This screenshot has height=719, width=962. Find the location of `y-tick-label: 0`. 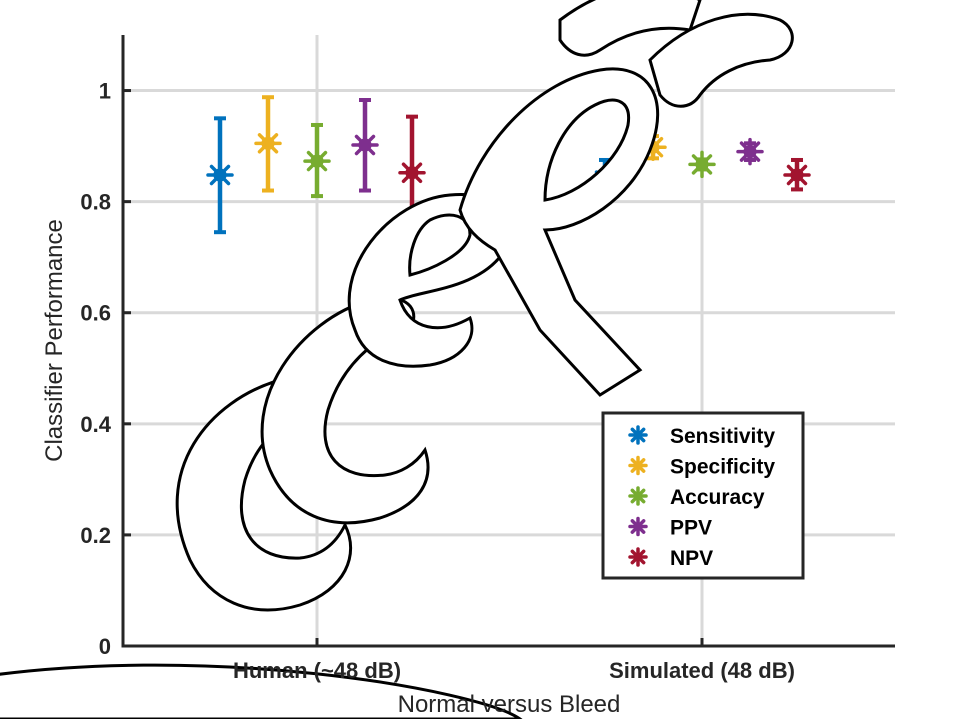

y-tick-label: 0 is located at coordinates (105, 646).